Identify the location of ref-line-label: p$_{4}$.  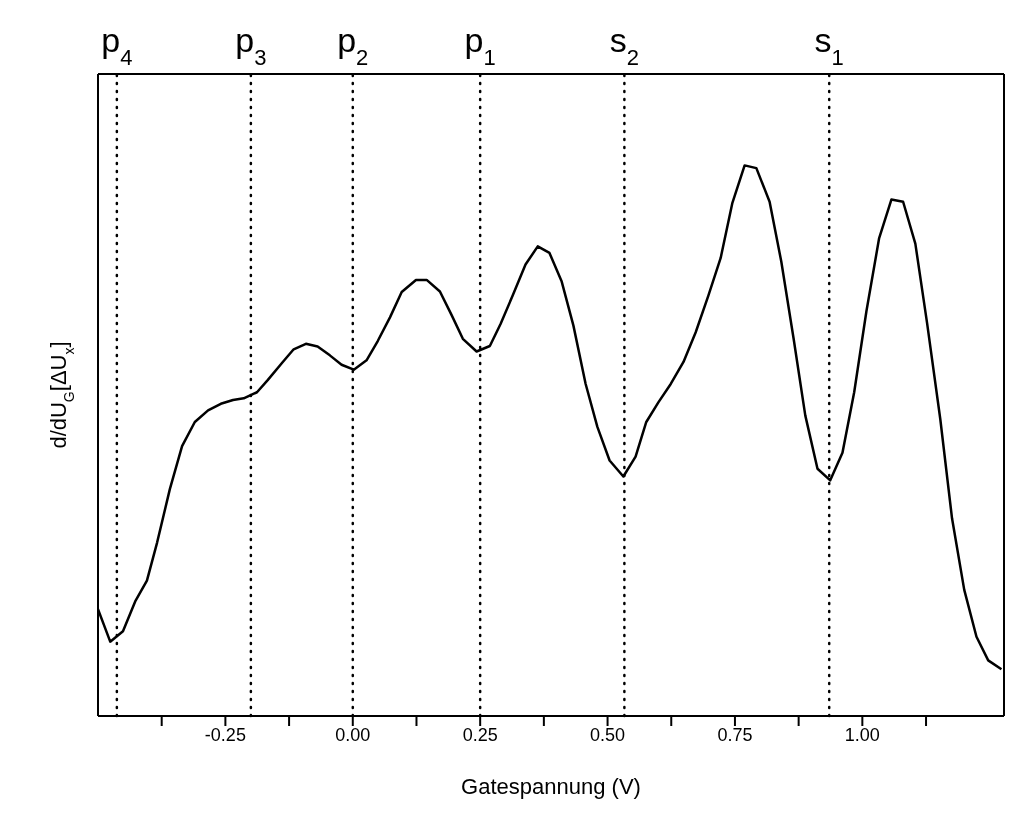
(117, 45).